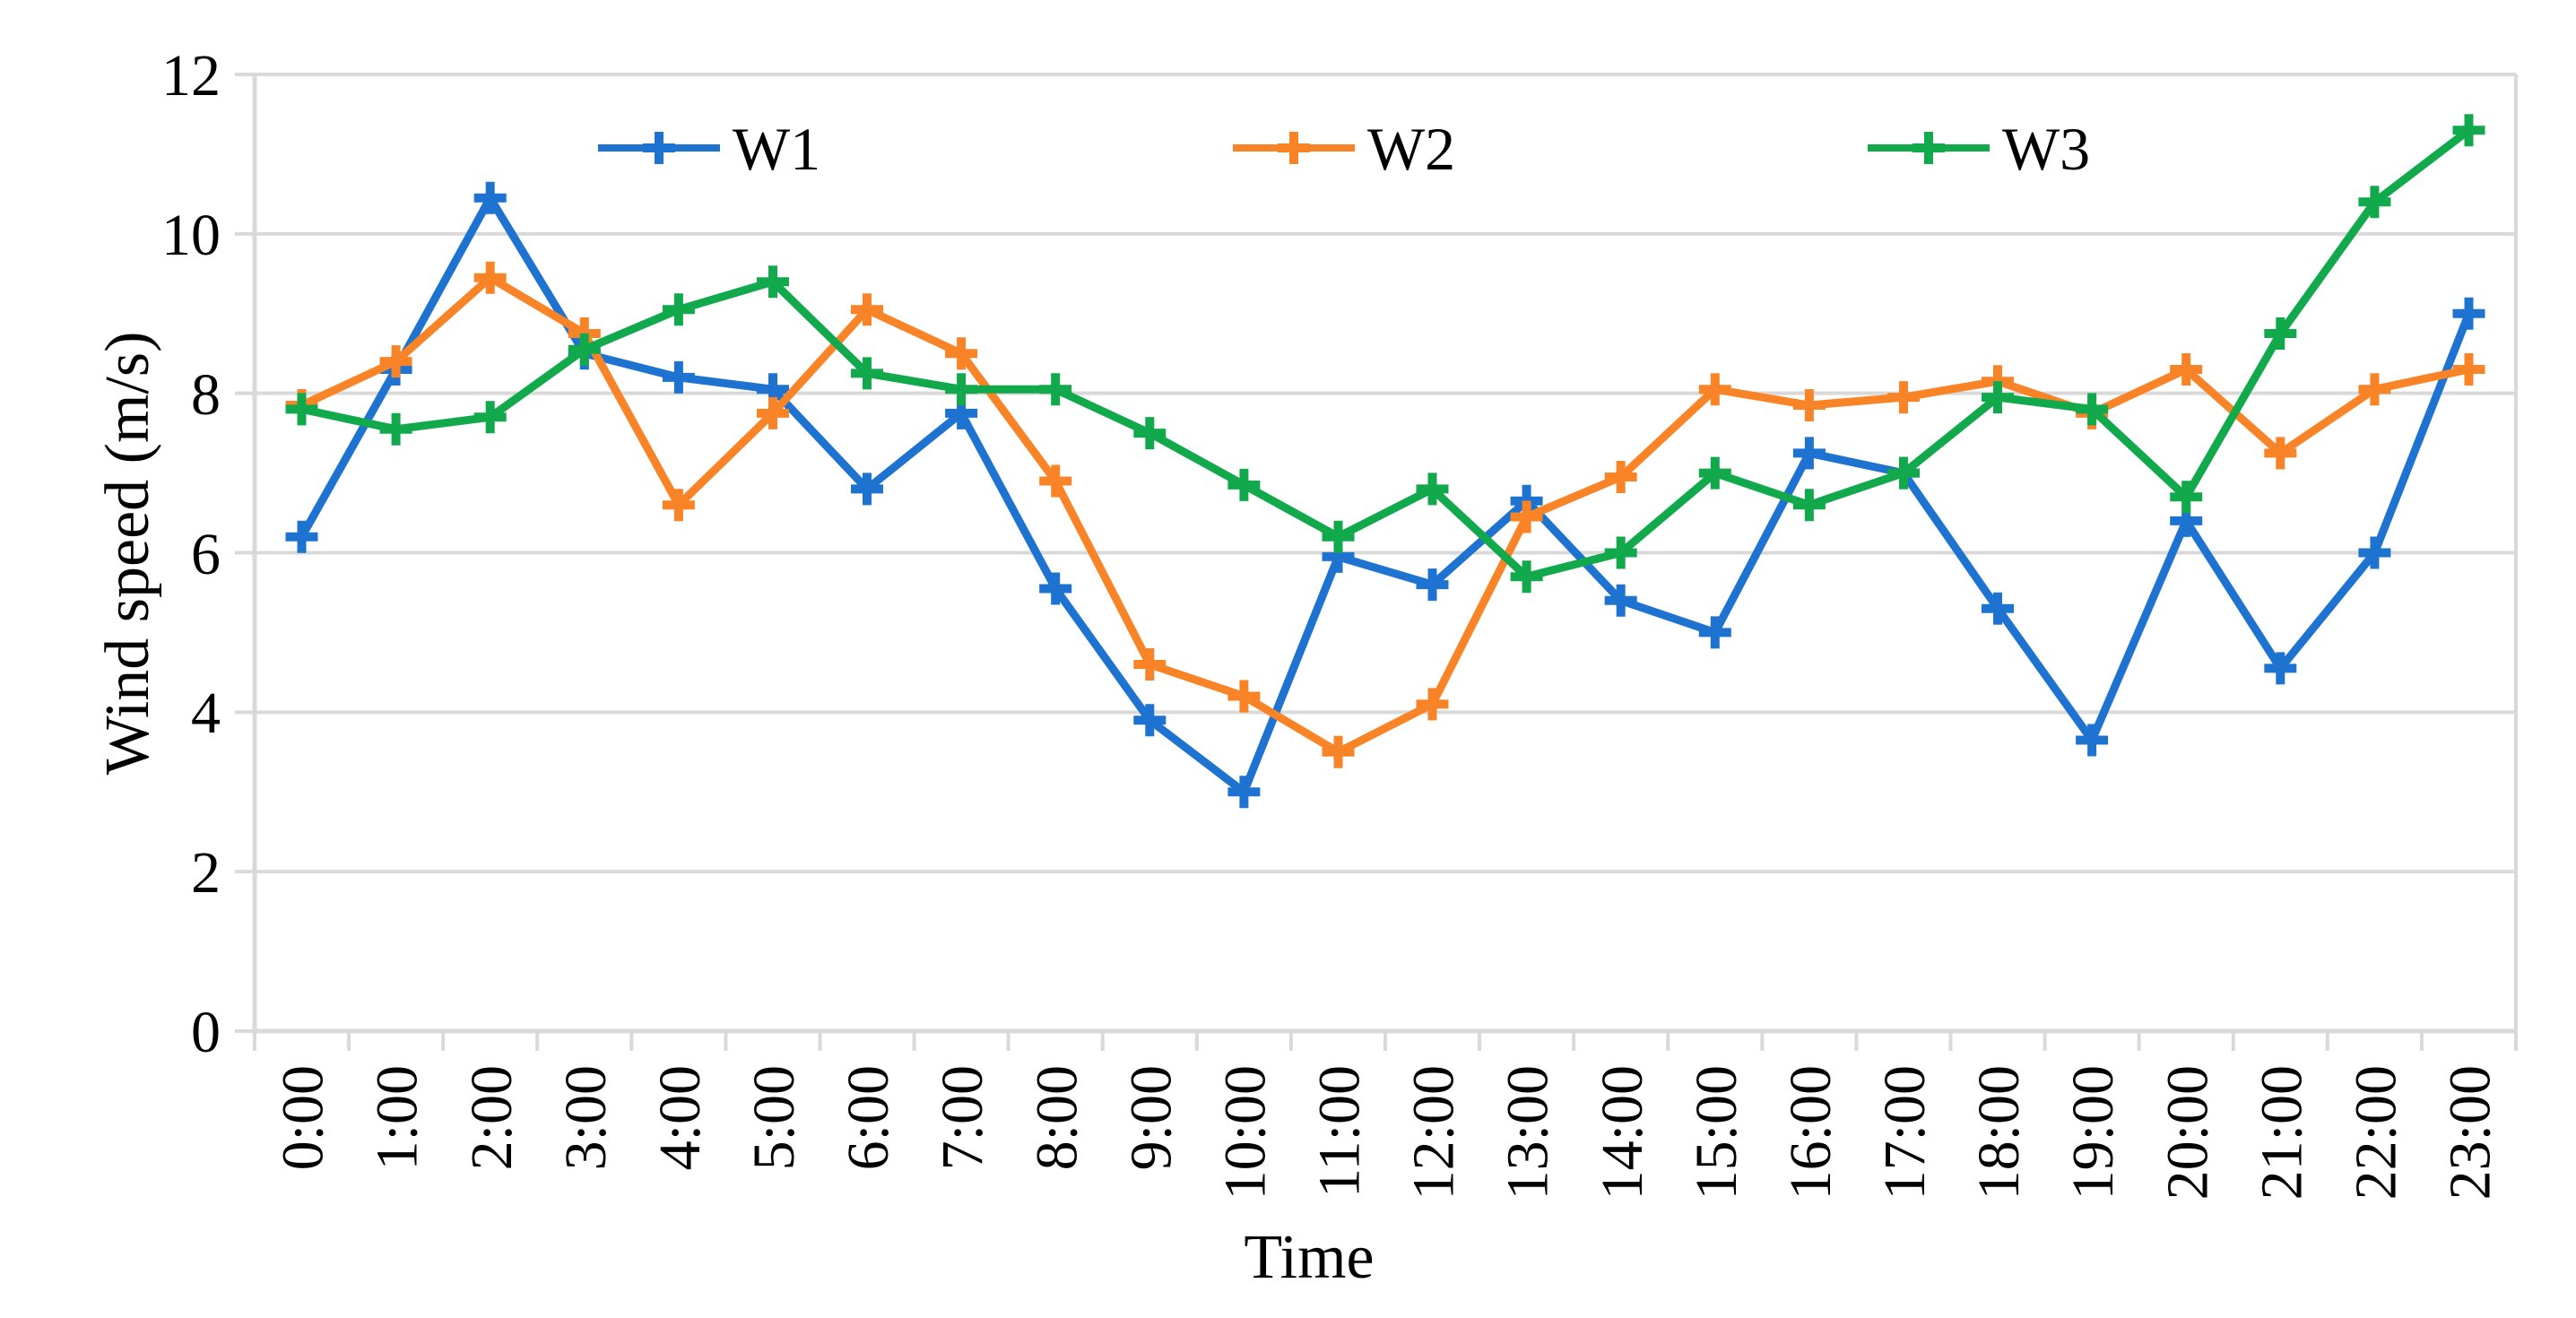 The image size is (2576, 1318). I want to click on y-tick-12: 12, so click(191, 76).